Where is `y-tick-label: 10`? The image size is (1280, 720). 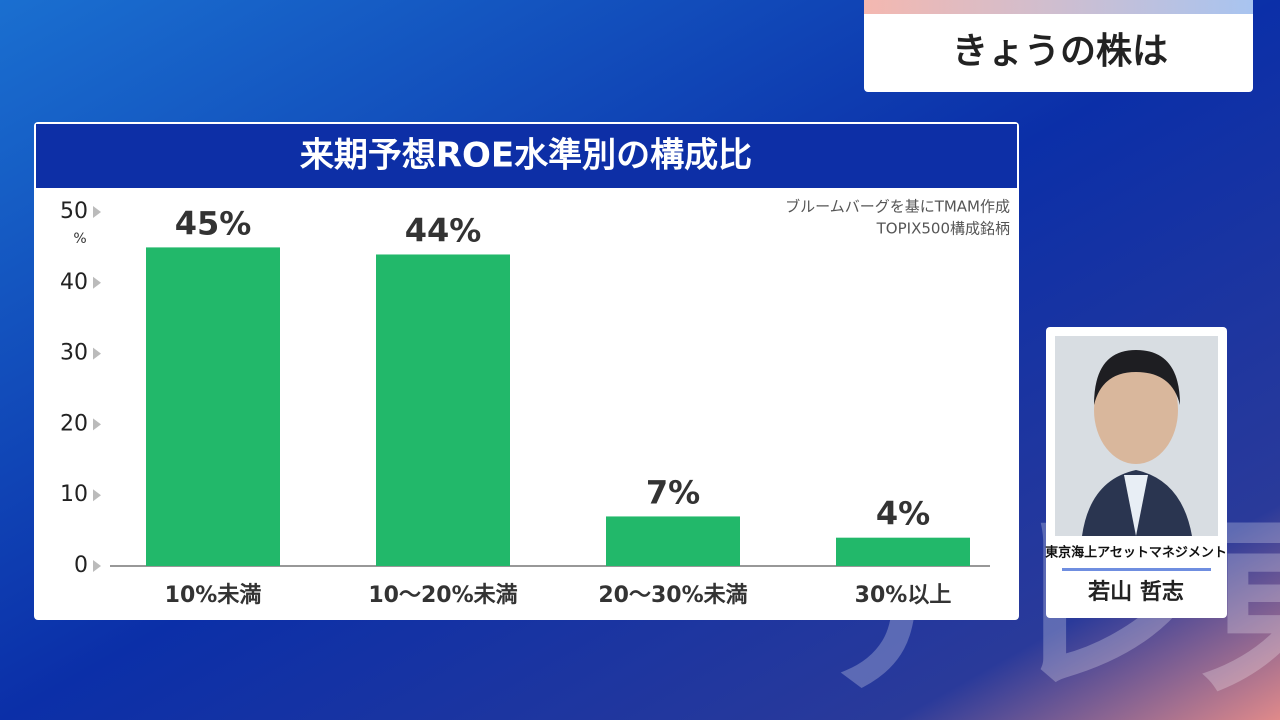 y-tick-label: 10 is located at coordinates (74, 494).